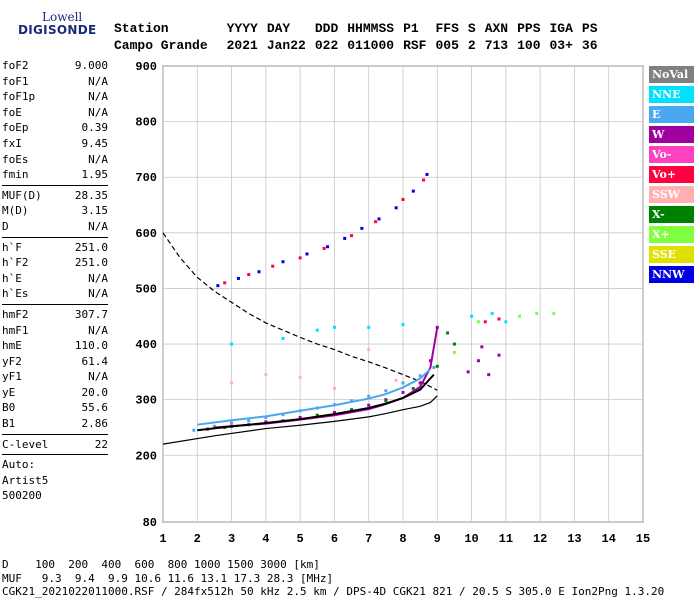 This screenshot has height=600, width=700. I want to click on param-row: hmE 110.0, so click(55, 346).